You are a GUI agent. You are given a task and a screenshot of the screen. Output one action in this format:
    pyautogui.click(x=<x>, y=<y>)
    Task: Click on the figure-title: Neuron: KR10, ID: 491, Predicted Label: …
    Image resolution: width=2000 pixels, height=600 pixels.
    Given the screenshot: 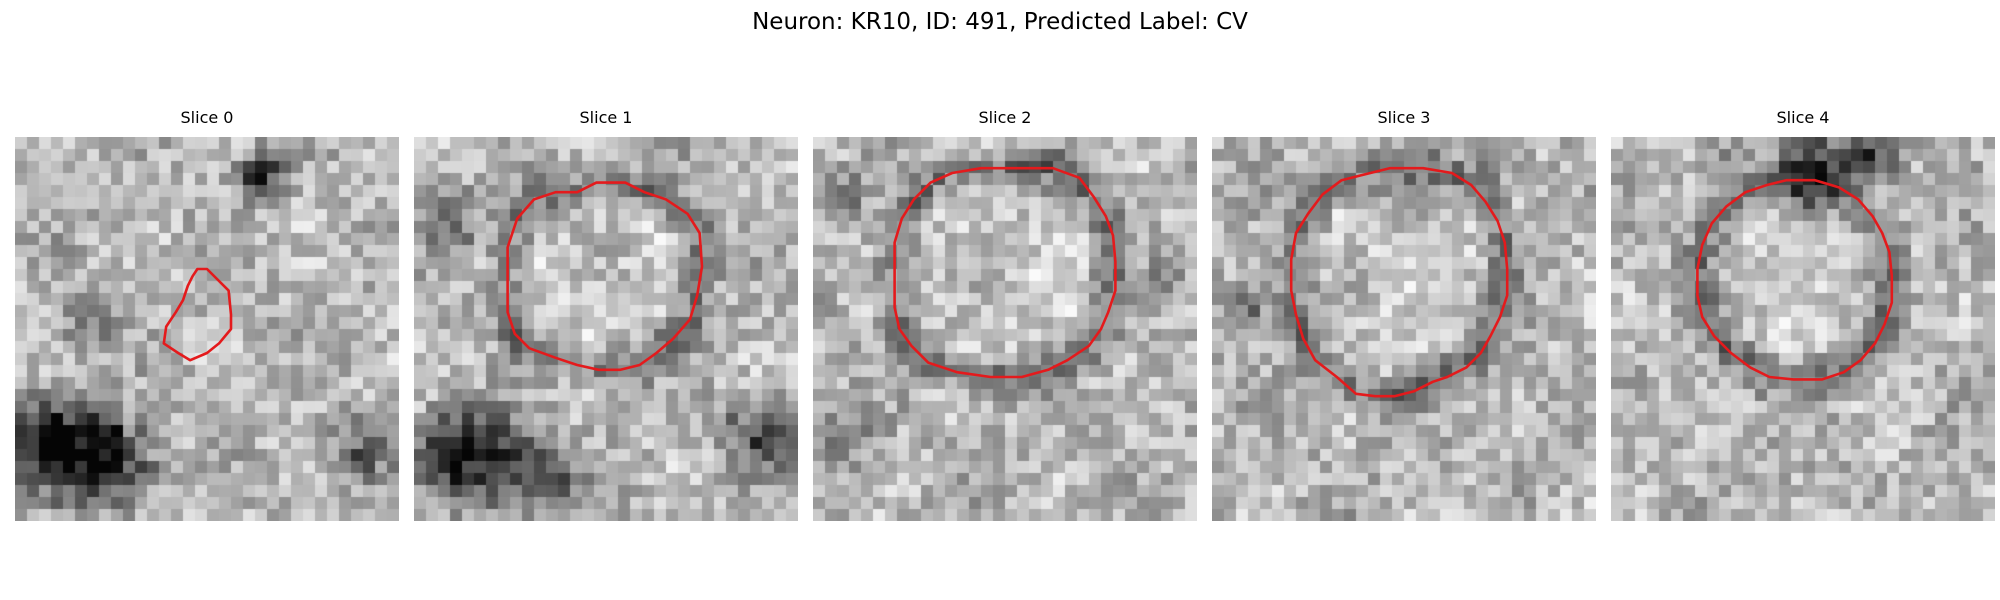 What is the action you would take?
    pyautogui.click(x=1000, y=22)
    